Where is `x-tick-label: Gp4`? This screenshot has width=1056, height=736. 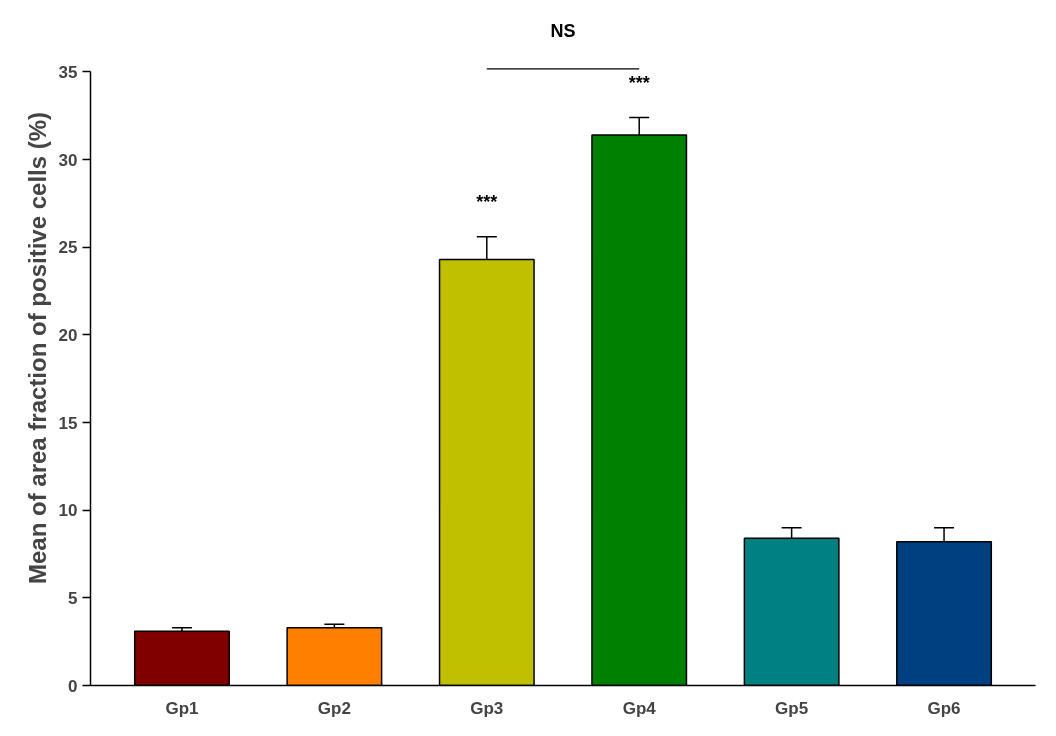
x-tick-label: Gp4 is located at coordinates (639, 708).